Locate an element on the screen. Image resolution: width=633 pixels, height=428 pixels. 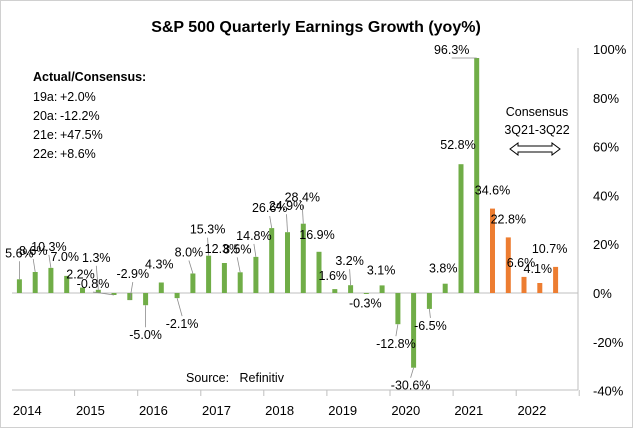
y-tick-label: 40% is located at coordinates (606, 195).